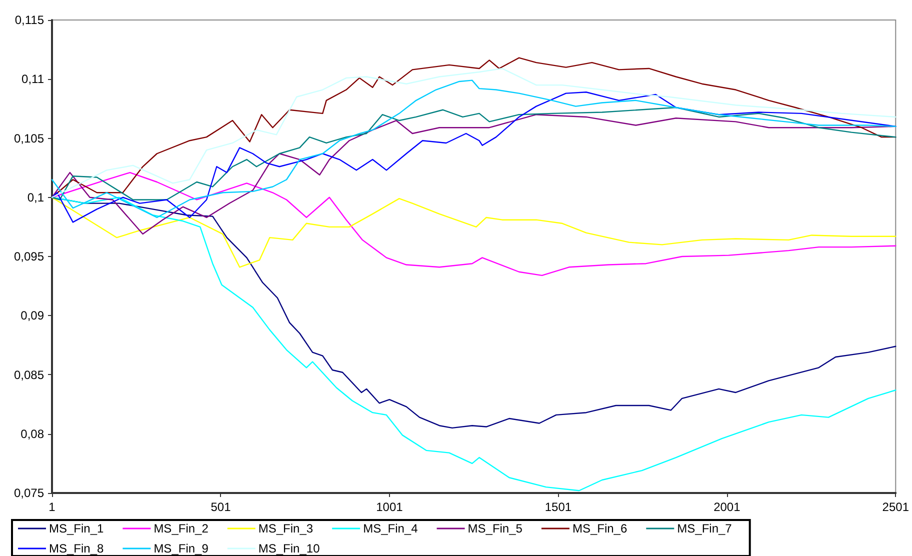 Image resolution: width=912 pixels, height=556 pixels. I want to click on y-tick-label: 0,075, so click(29, 493).